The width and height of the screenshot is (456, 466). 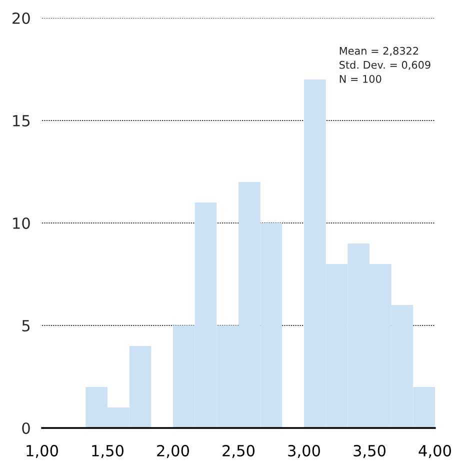 What do you see at coordinates (108, 451) in the screenshot?
I see `x-tick-label: 1,50` at bounding box center [108, 451].